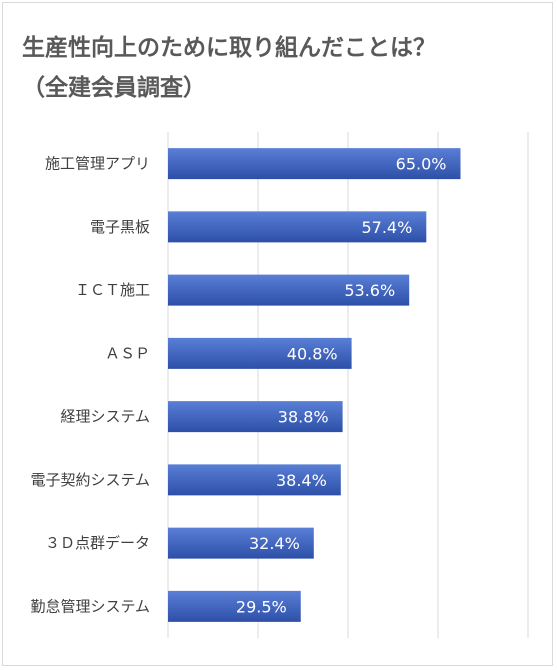 The height and width of the screenshot is (670, 557). Describe the element at coordinates (112, 290) in the screenshot. I see `category-label: ＩＣＴ施工` at that location.